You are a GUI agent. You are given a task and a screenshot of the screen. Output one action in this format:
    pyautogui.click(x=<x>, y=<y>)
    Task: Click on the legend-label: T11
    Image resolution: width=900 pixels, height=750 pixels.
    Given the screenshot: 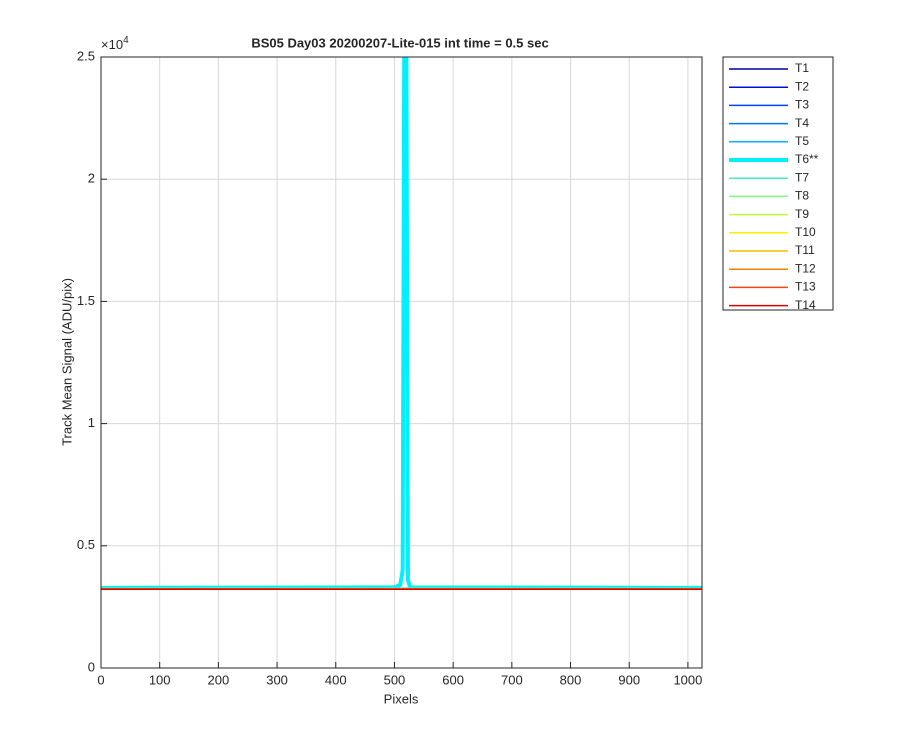 What is the action you would take?
    pyautogui.click(x=805, y=250)
    